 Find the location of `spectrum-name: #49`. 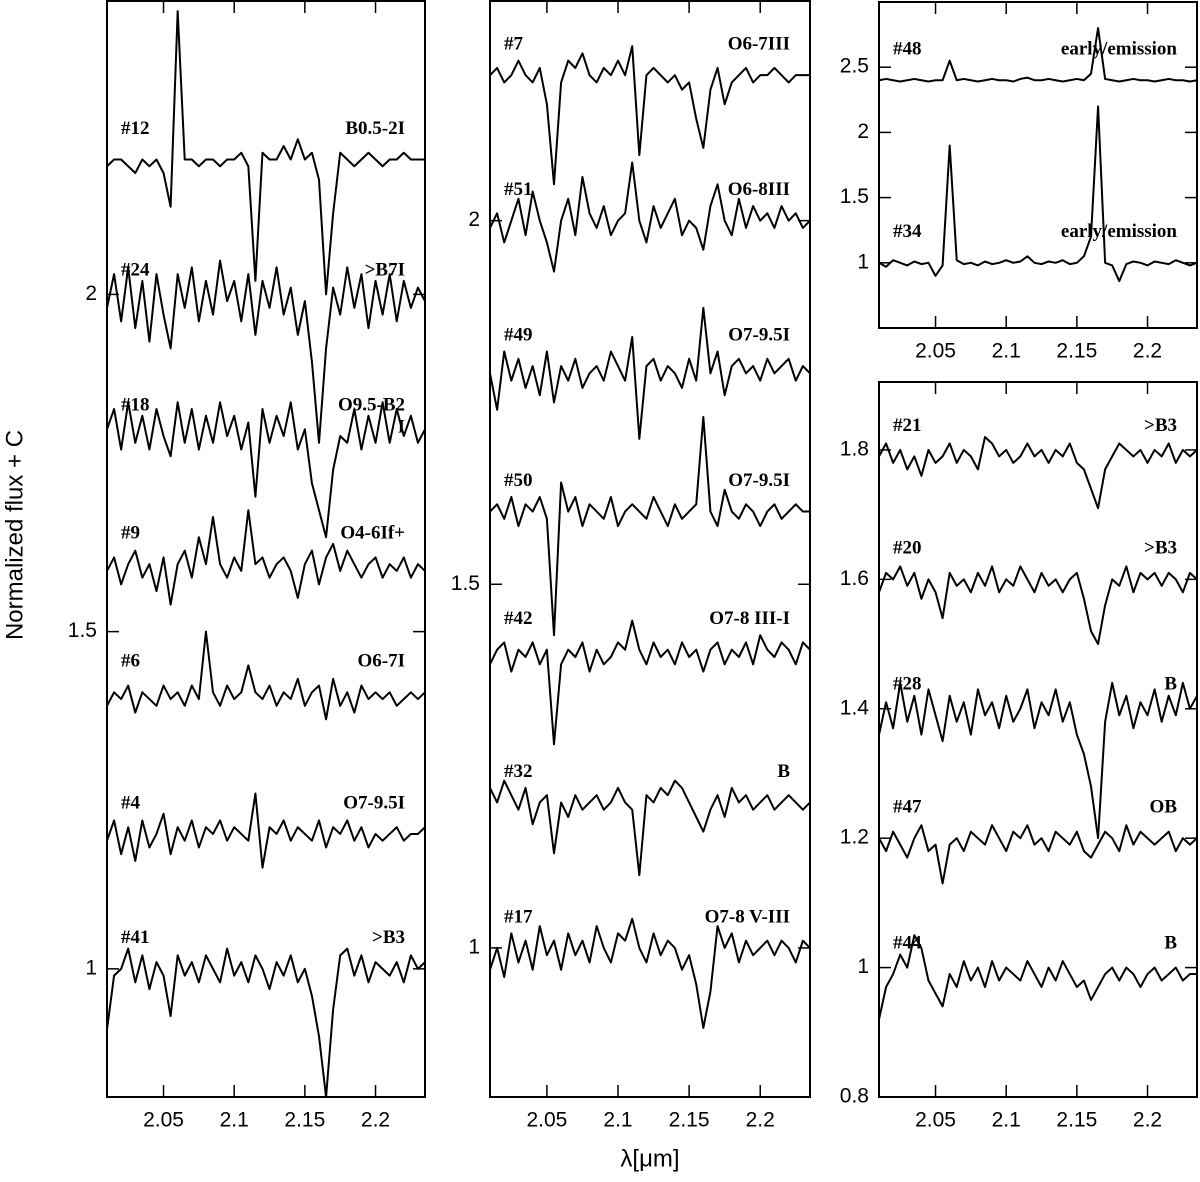

spectrum-name: #49 is located at coordinates (518, 334).